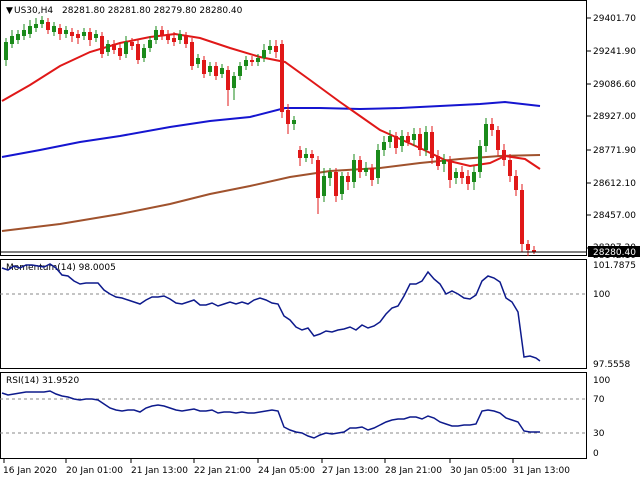 The height and width of the screenshot is (480, 640). I want to click on price-tick: 28612.10, so click(614, 184).